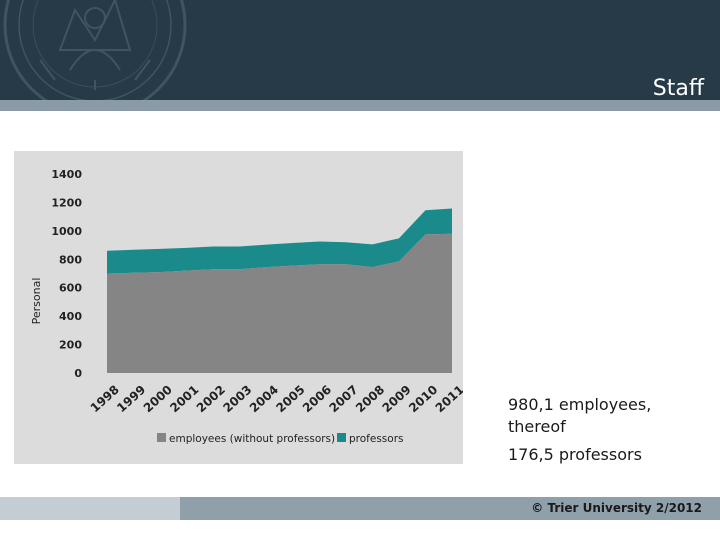 Image resolution: width=720 pixels, height=540 pixels. What do you see at coordinates (66, 231) in the screenshot?
I see `y-tick-label: 1000` at bounding box center [66, 231].